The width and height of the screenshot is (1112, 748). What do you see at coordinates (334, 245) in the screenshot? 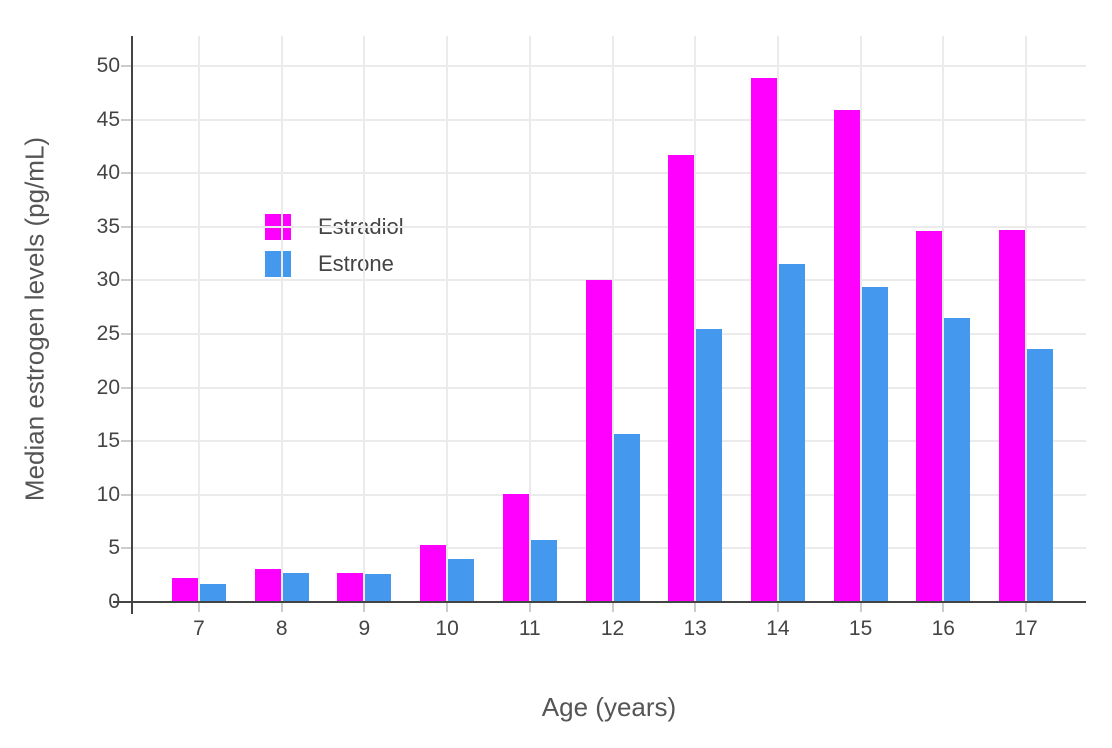
I see `legend: Estradiol Estrone` at bounding box center [334, 245].